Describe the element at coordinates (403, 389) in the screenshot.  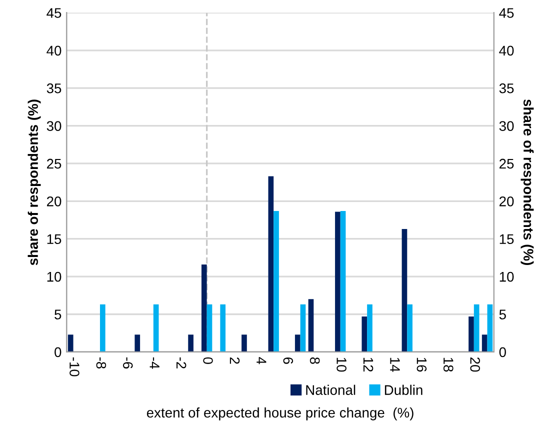
I see `legend-label: Dublin` at that location.